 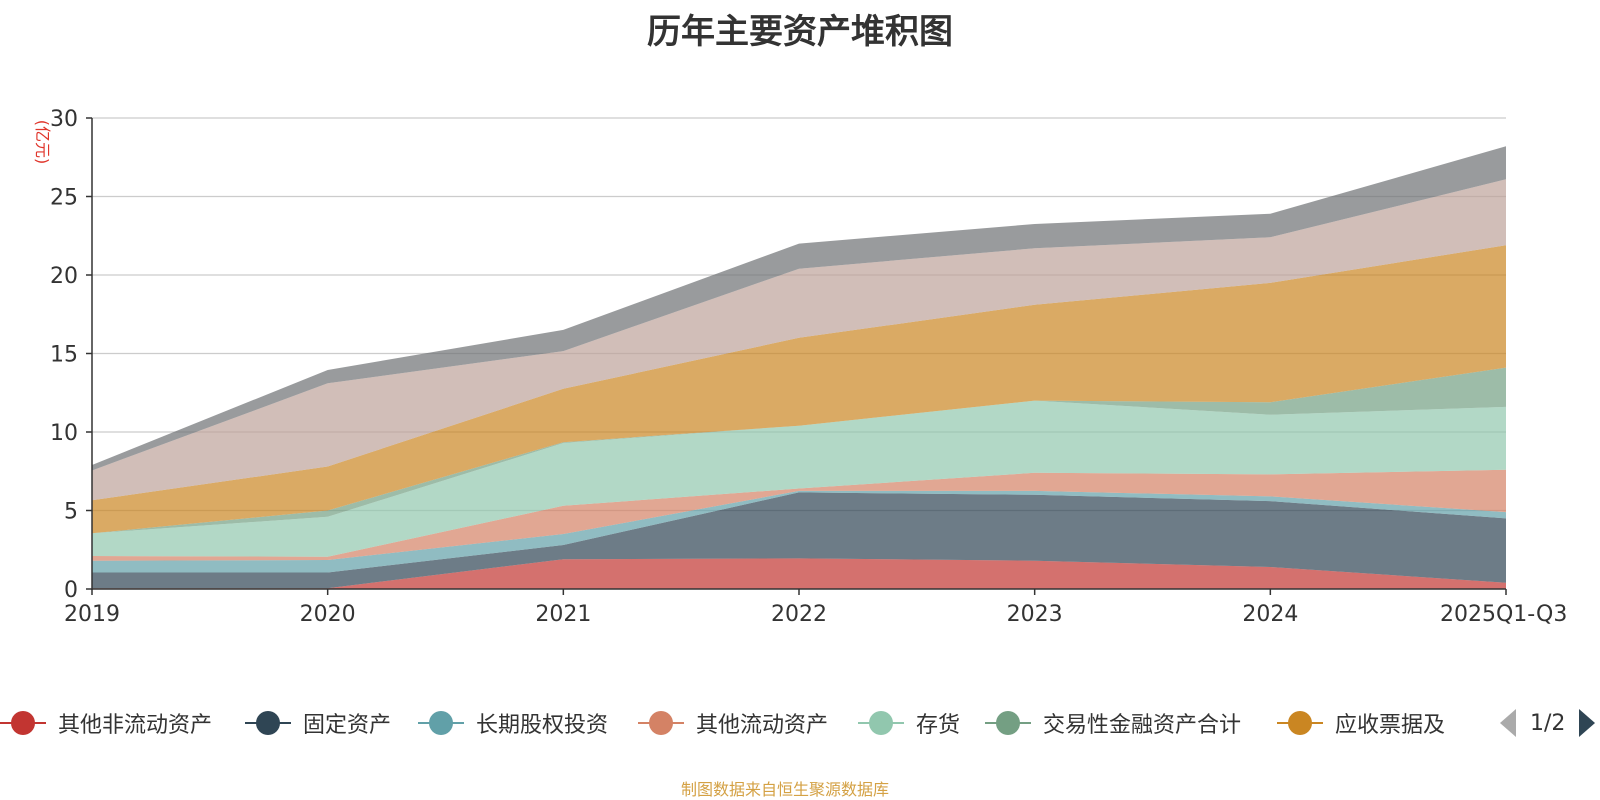 What do you see at coordinates (1035, 614) in the screenshot?
I see `x-tick-label-4: 2023` at bounding box center [1035, 614].